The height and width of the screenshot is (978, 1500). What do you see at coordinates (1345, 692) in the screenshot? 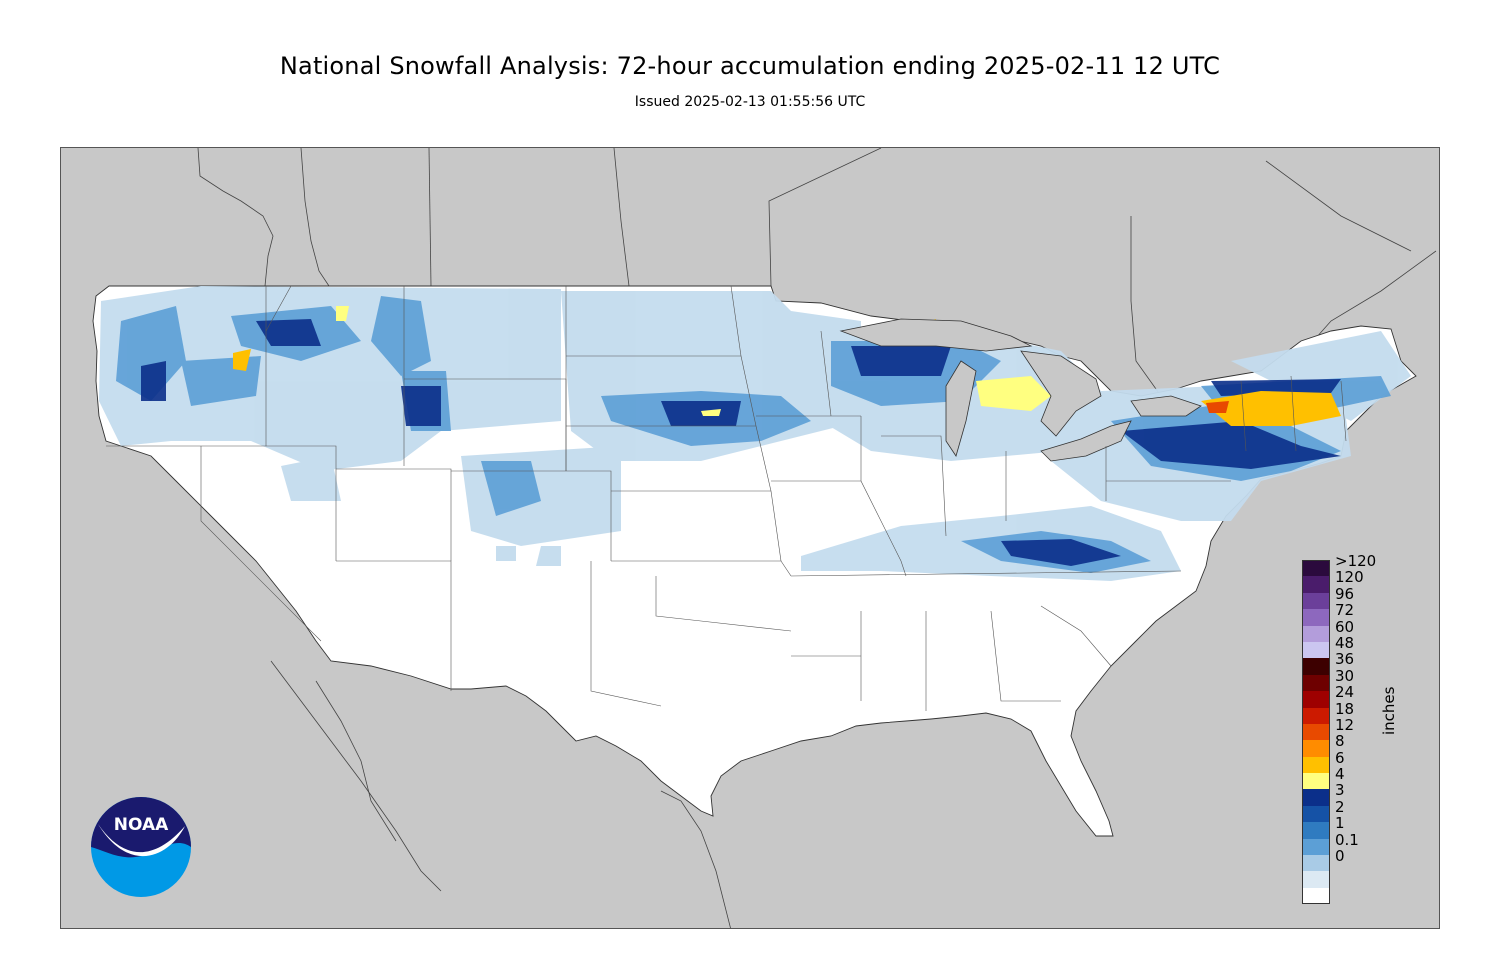
I see `legend-label: 24` at bounding box center [1345, 692].